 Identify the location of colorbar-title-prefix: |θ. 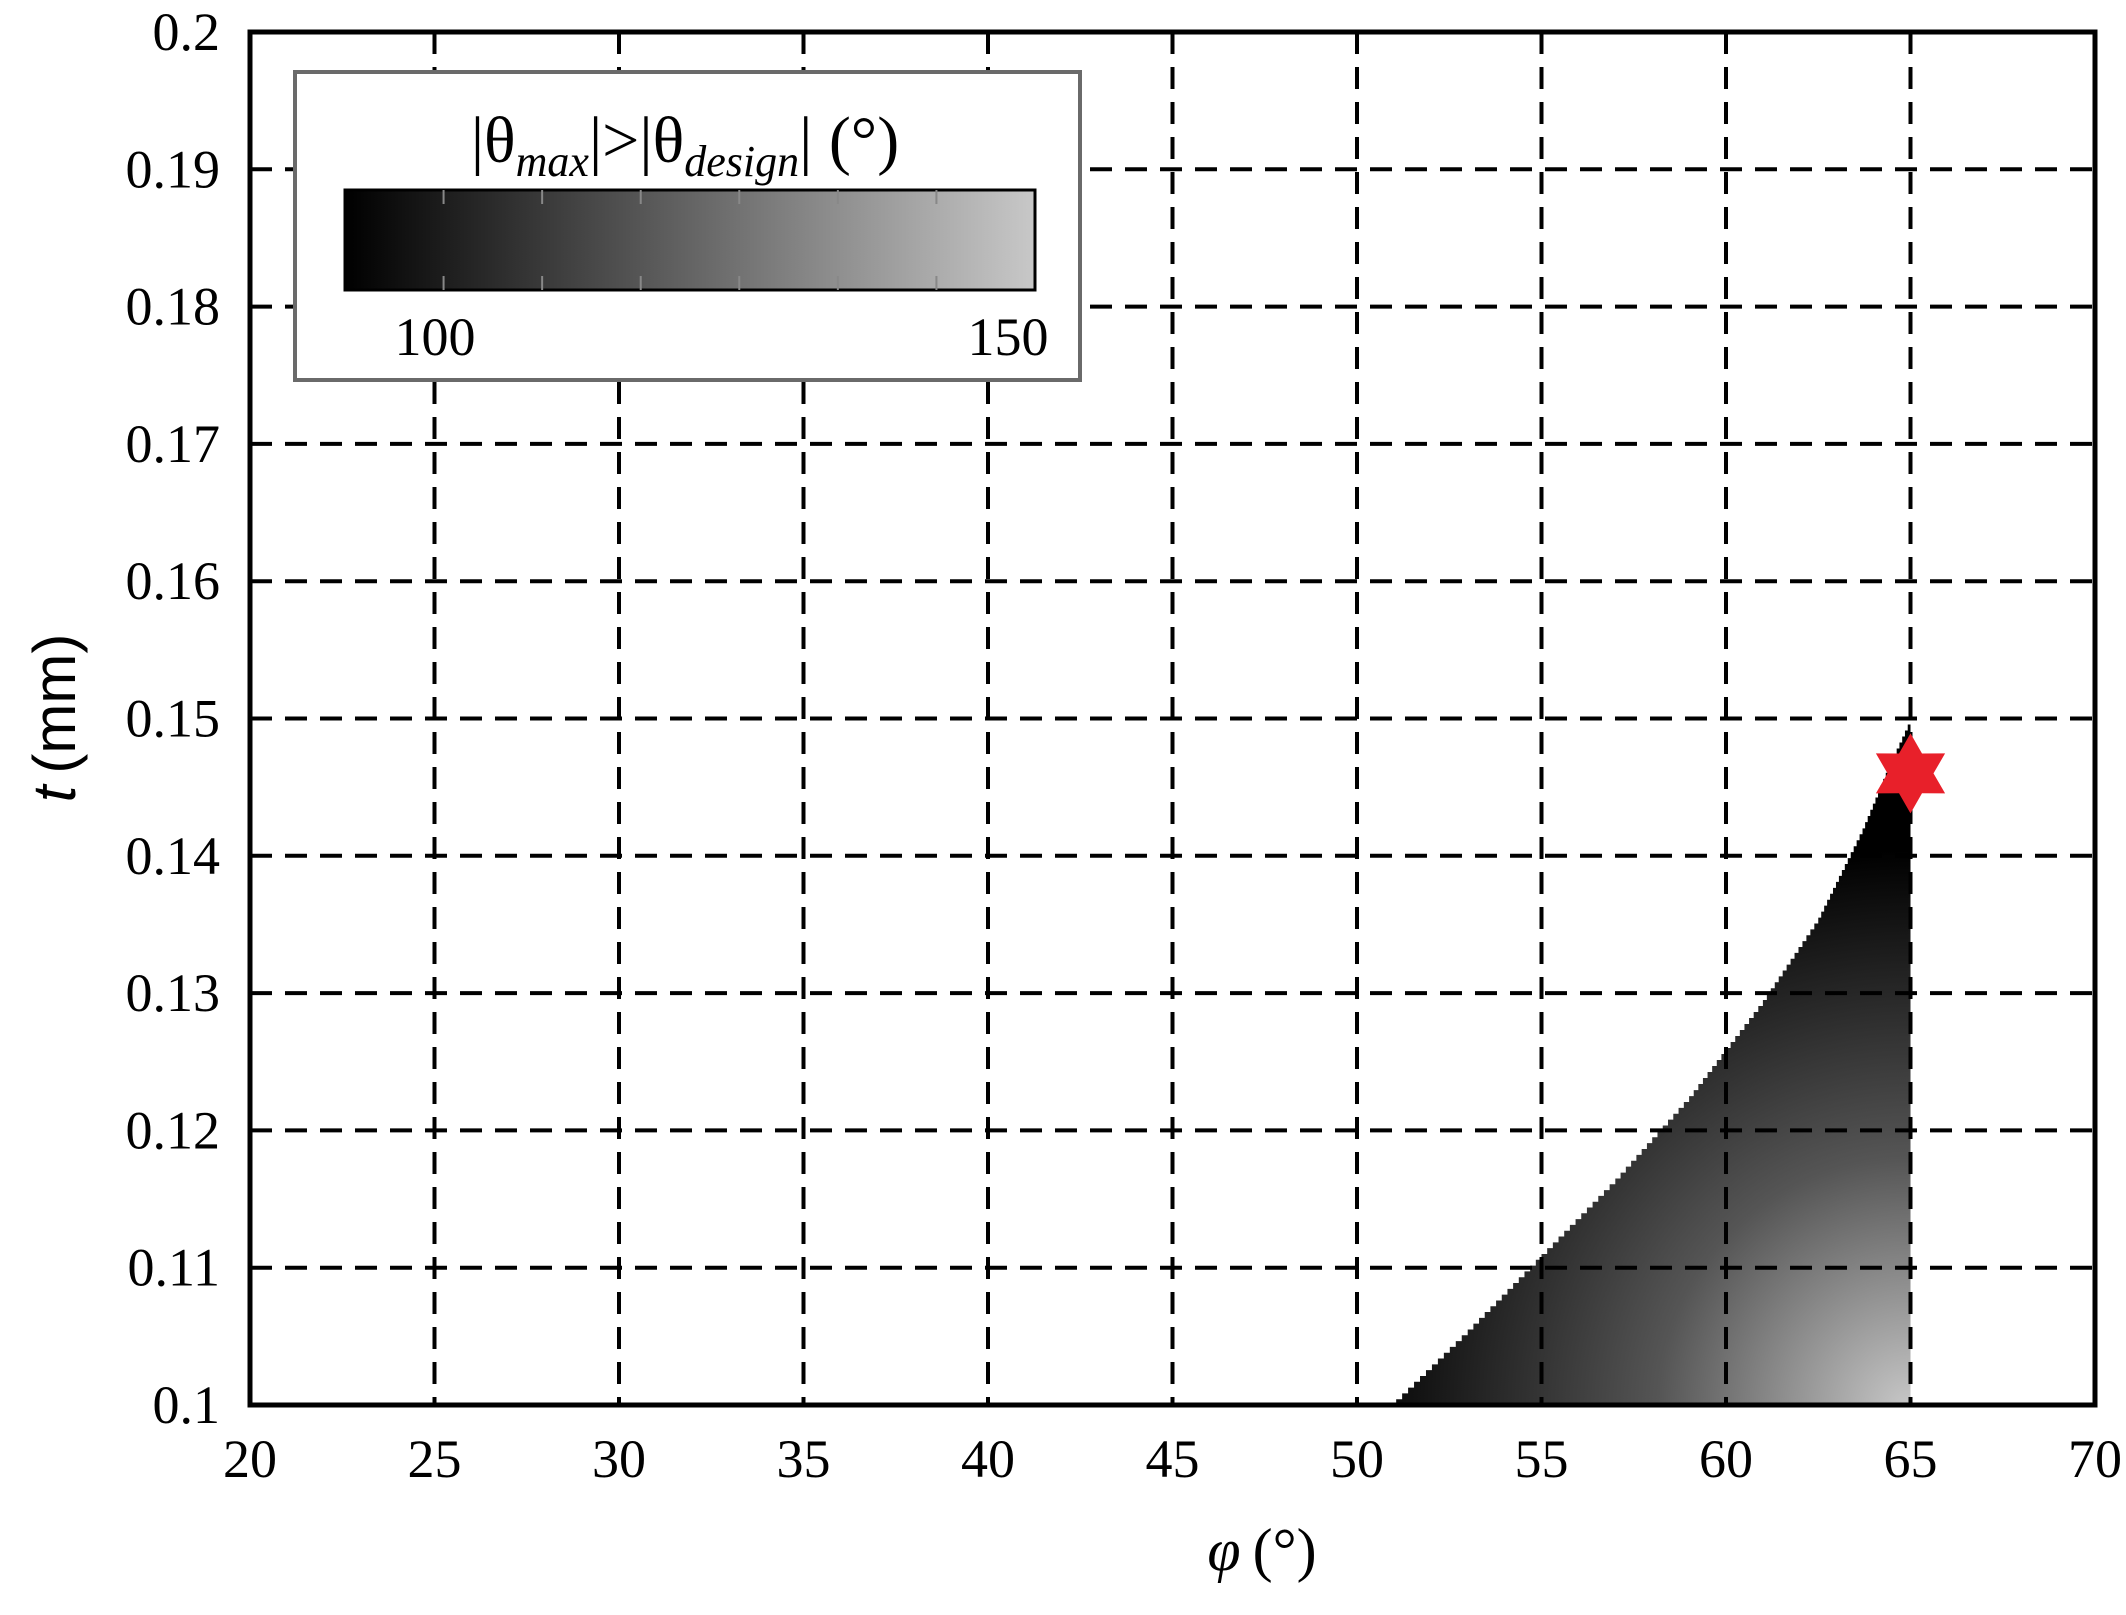
(493, 140).